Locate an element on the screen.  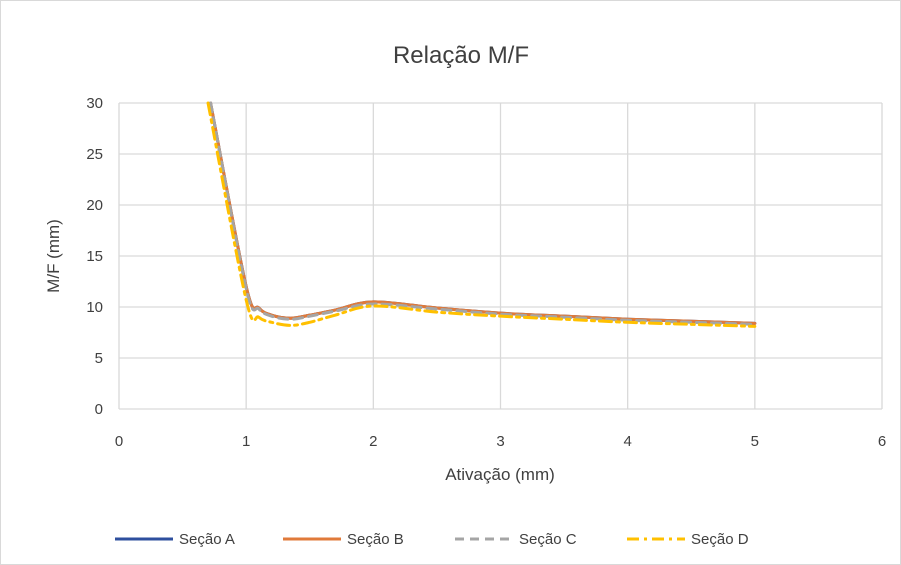
chart-title: Relação M/F is located at coordinates (461, 55).